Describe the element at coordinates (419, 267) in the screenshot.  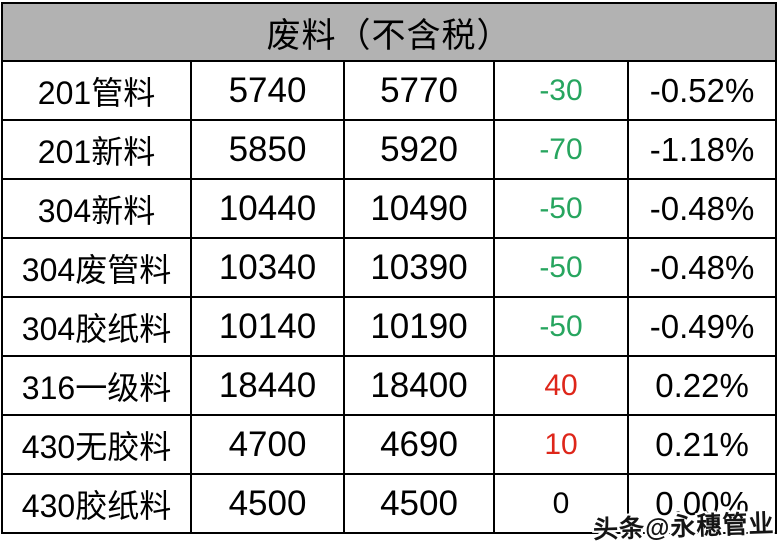
I see `price-previous: 10390` at that location.